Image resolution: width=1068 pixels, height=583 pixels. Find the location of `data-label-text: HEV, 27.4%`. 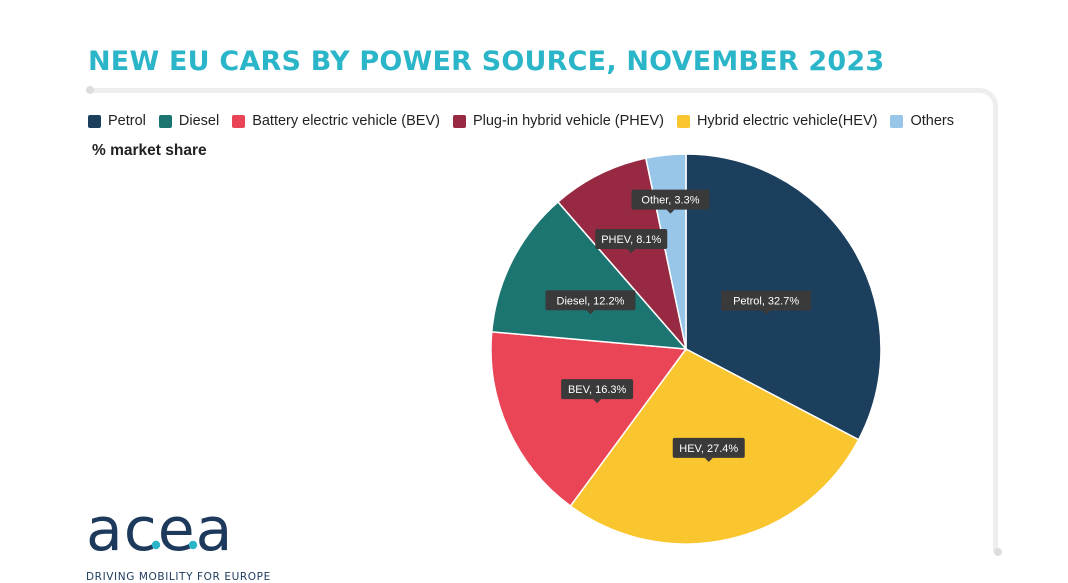

data-label-text: HEV, 27.4% is located at coordinates (708, 449).